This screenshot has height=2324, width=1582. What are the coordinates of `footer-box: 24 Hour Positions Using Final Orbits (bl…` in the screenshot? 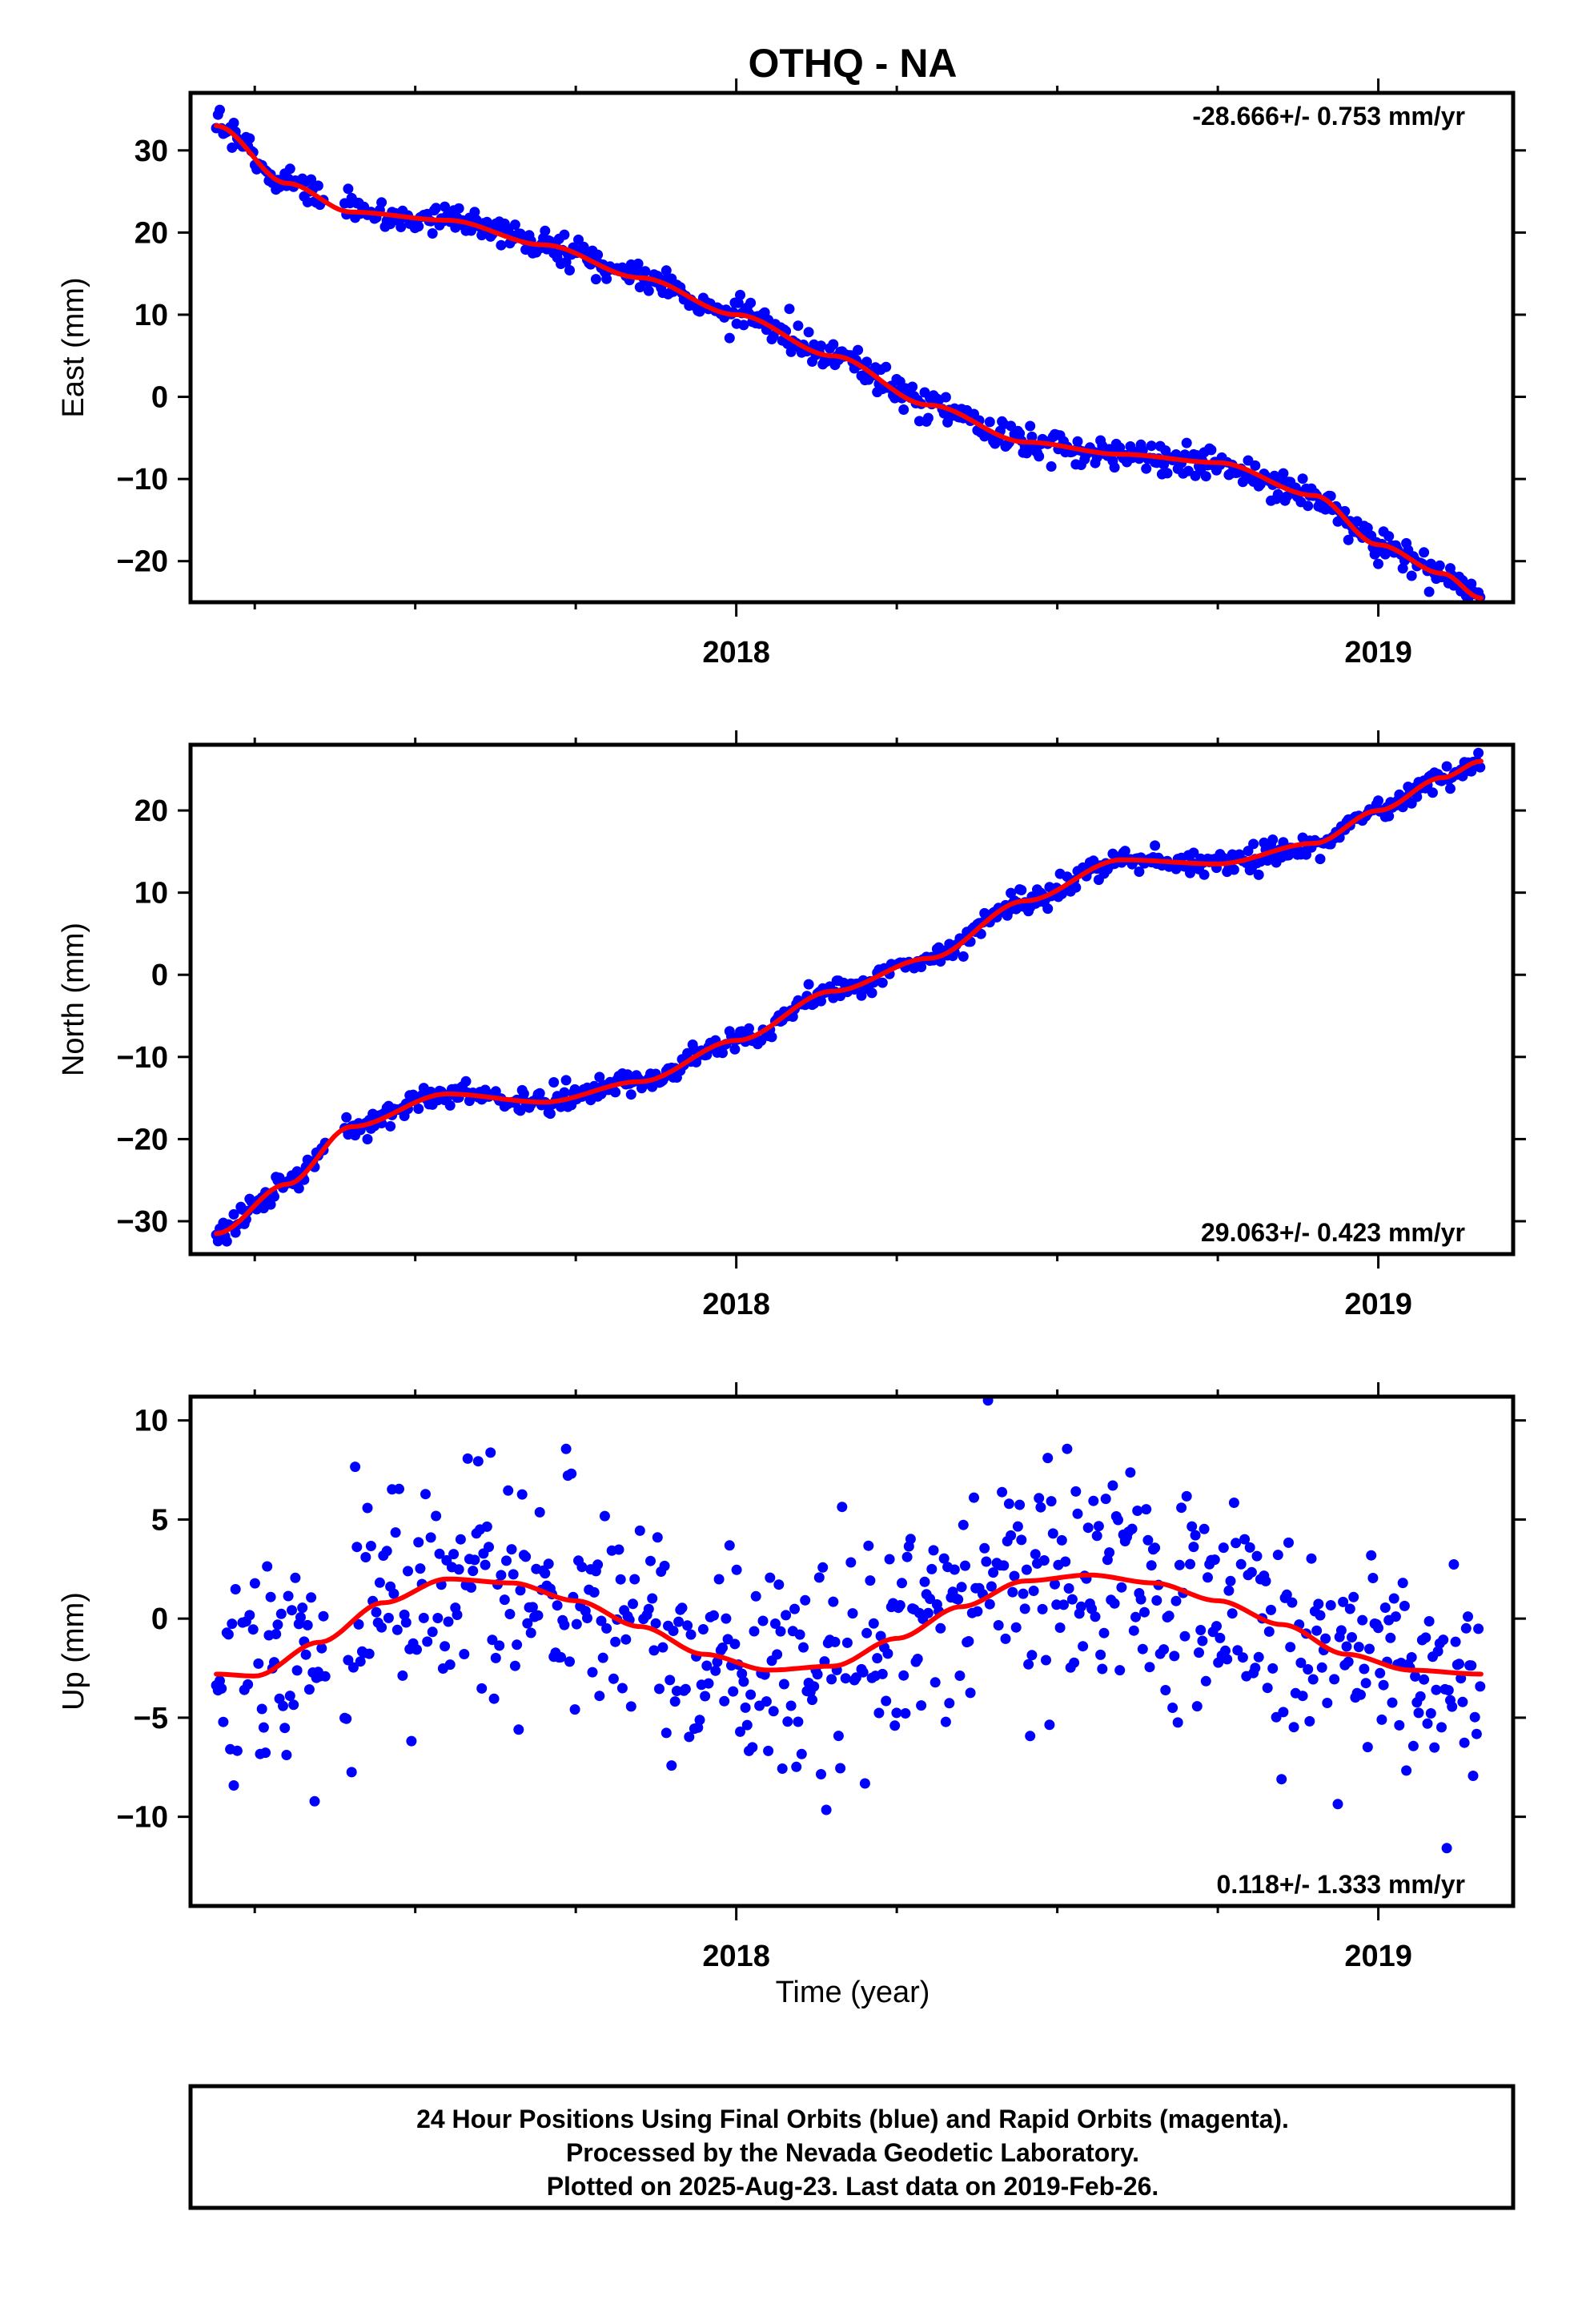 It's located at (852, 2147).